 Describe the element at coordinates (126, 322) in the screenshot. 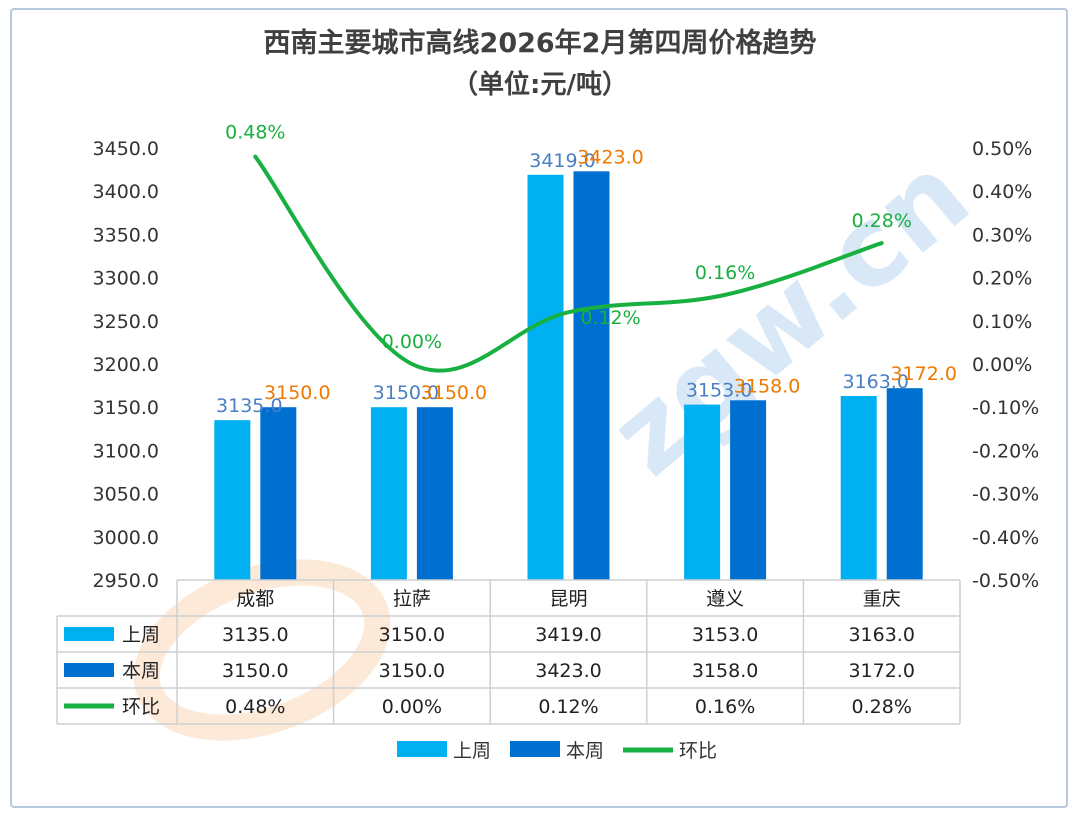

I see `y-tick-label-left: 3250.0` at that location.